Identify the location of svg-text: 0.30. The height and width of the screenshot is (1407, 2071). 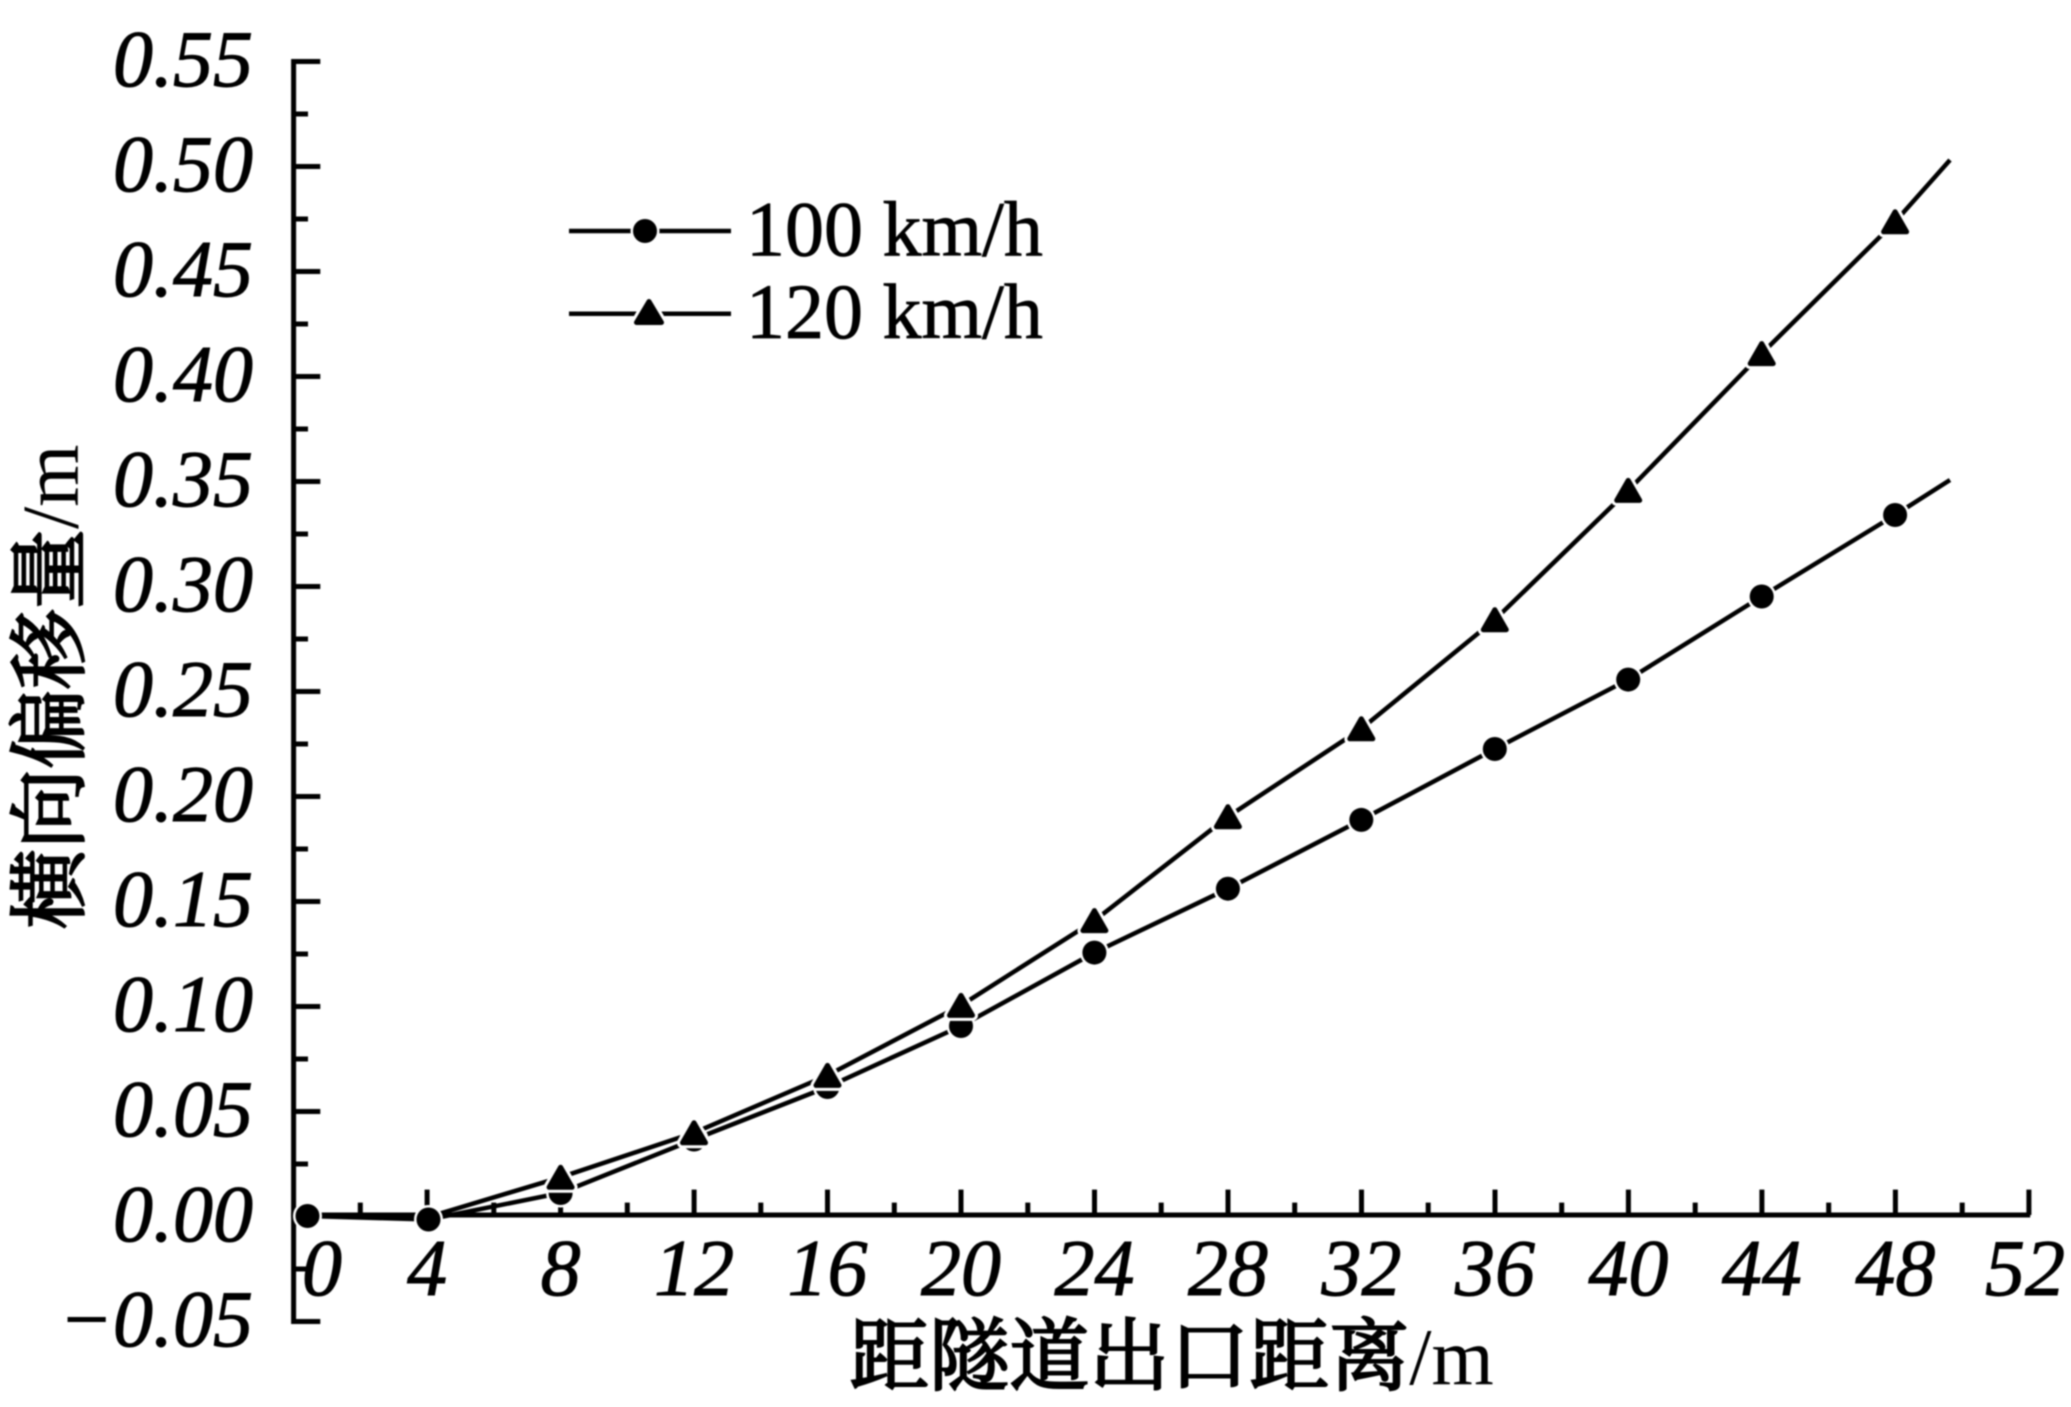
(183, 585).